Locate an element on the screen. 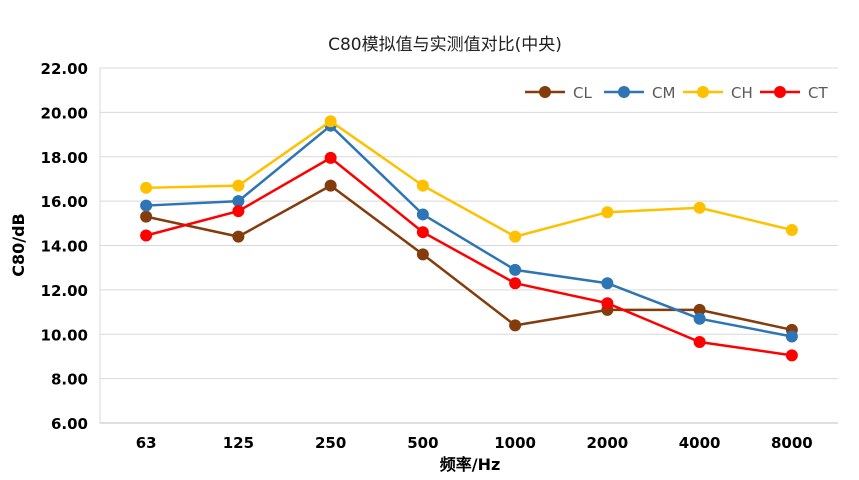 The image size is (859, 480). y-tick-label: 18.00 is located at coordinates (64, 158).